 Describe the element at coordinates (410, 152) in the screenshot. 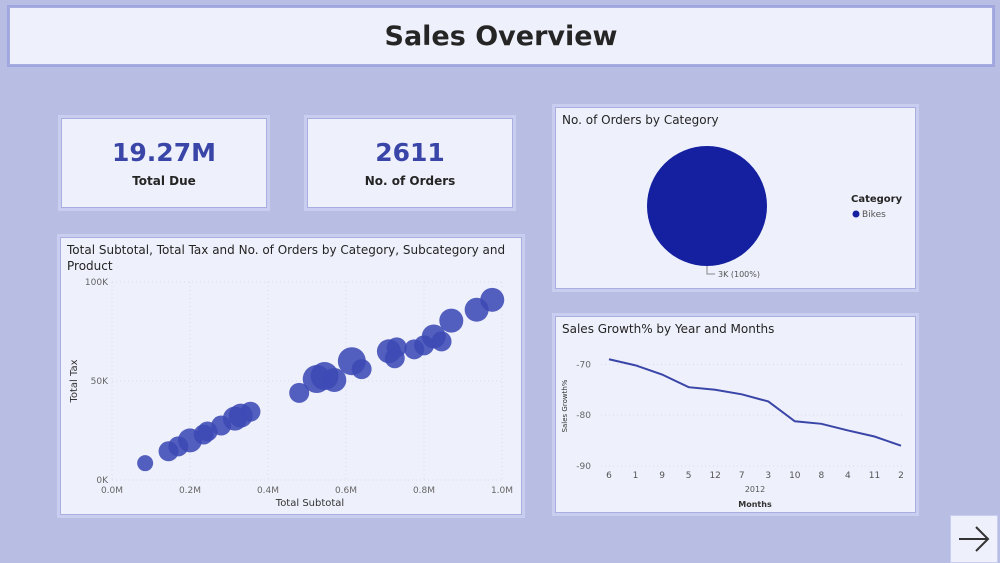

I see `orders-count-value: 2611` at that location.